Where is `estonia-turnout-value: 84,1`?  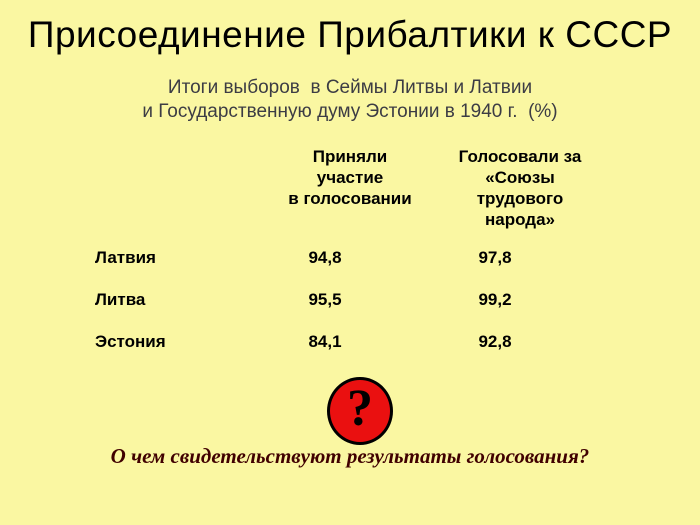 estonia-turnout-value: 84,1 is located at coordinates (325, 341).